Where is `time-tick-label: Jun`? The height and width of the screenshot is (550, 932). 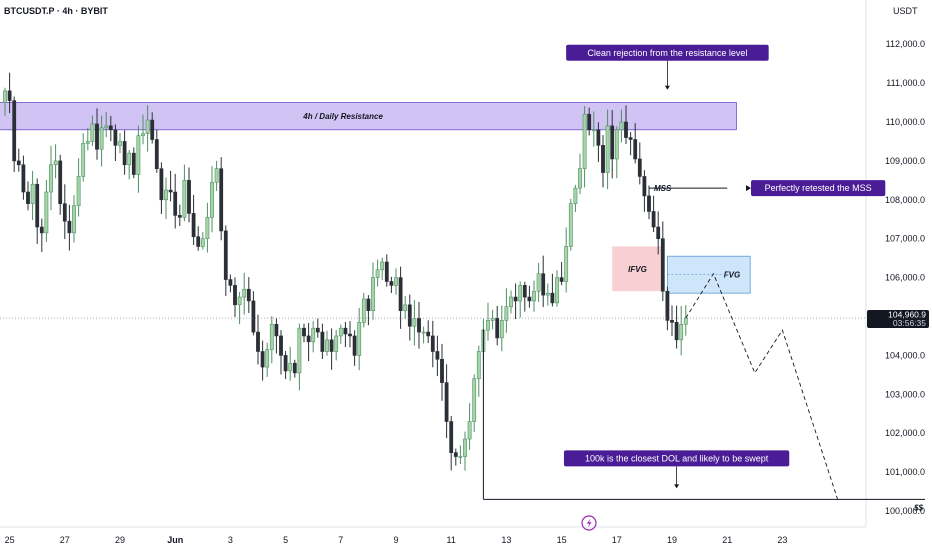
time-tick-label: Jun is located at coordinates (175, 540).